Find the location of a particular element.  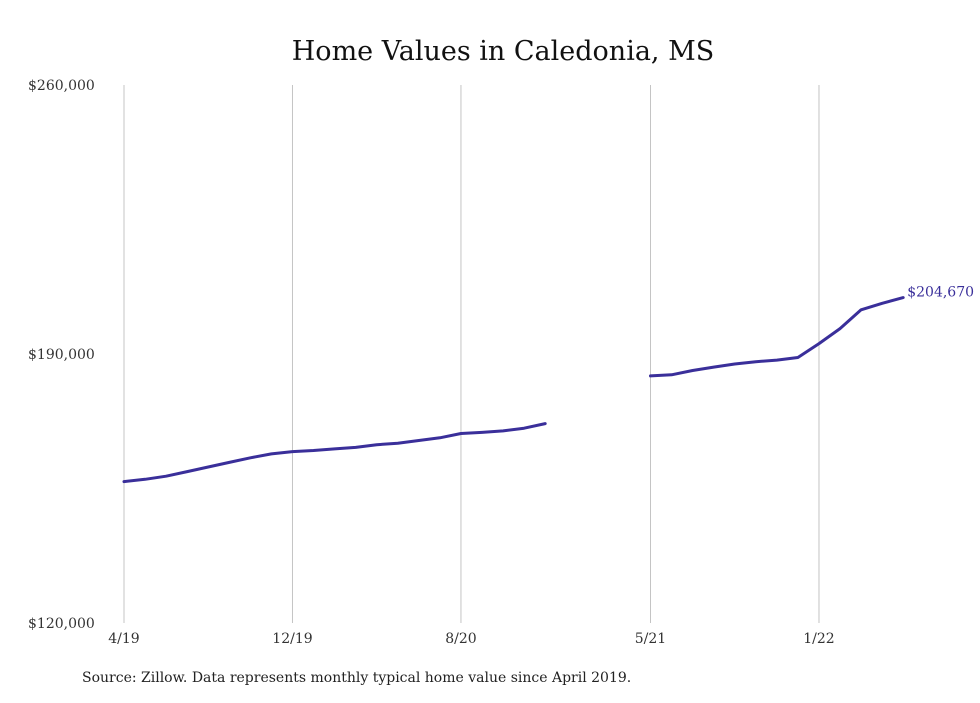

y-tick-label: $260,000 is located at coordinates (61, 86).